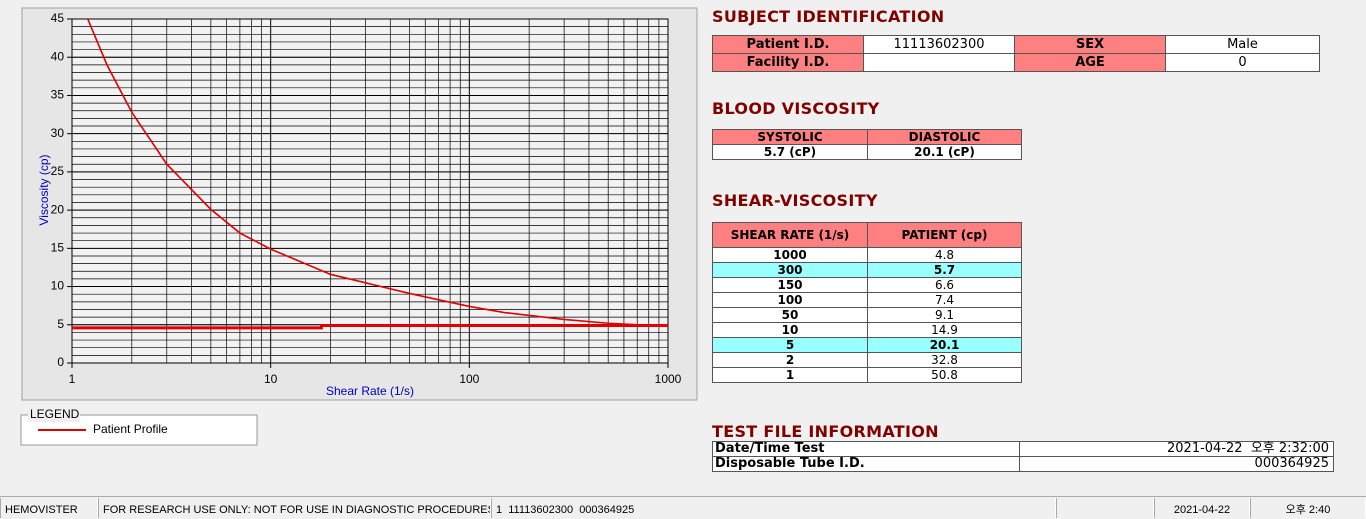 The height and width of the screenshot is (519, 1366). What do you see at coordinates (939, 62) in the screenshot?
I see `field-value` at bounding box center [939, 62].